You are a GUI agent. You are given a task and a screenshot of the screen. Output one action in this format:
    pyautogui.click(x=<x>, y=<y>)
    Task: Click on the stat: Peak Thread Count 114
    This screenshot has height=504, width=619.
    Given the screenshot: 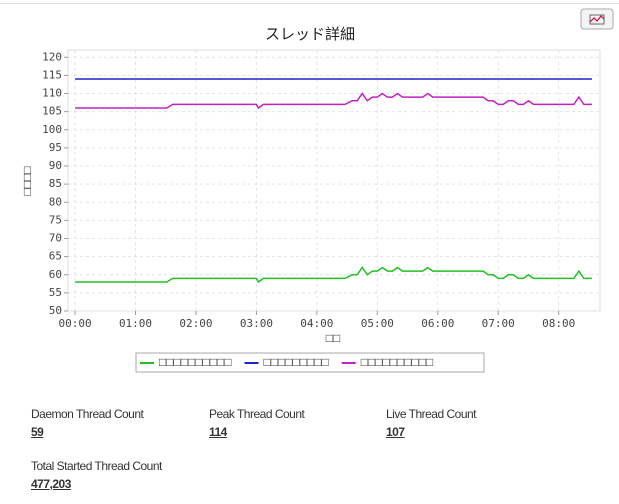 What is the action you would take?
    pyautogui.click(x=257, y=423)
    